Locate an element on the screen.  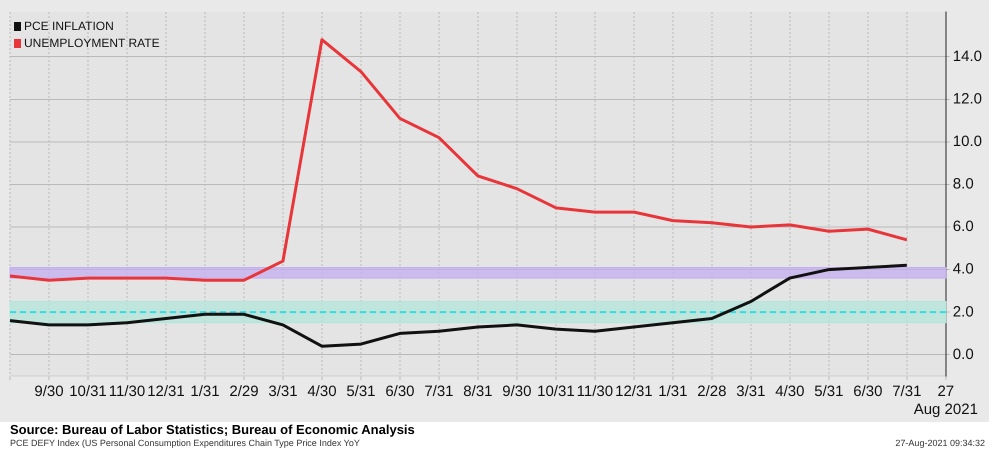
y-tick-label: 0.0 is located at coordinates (963, 354).